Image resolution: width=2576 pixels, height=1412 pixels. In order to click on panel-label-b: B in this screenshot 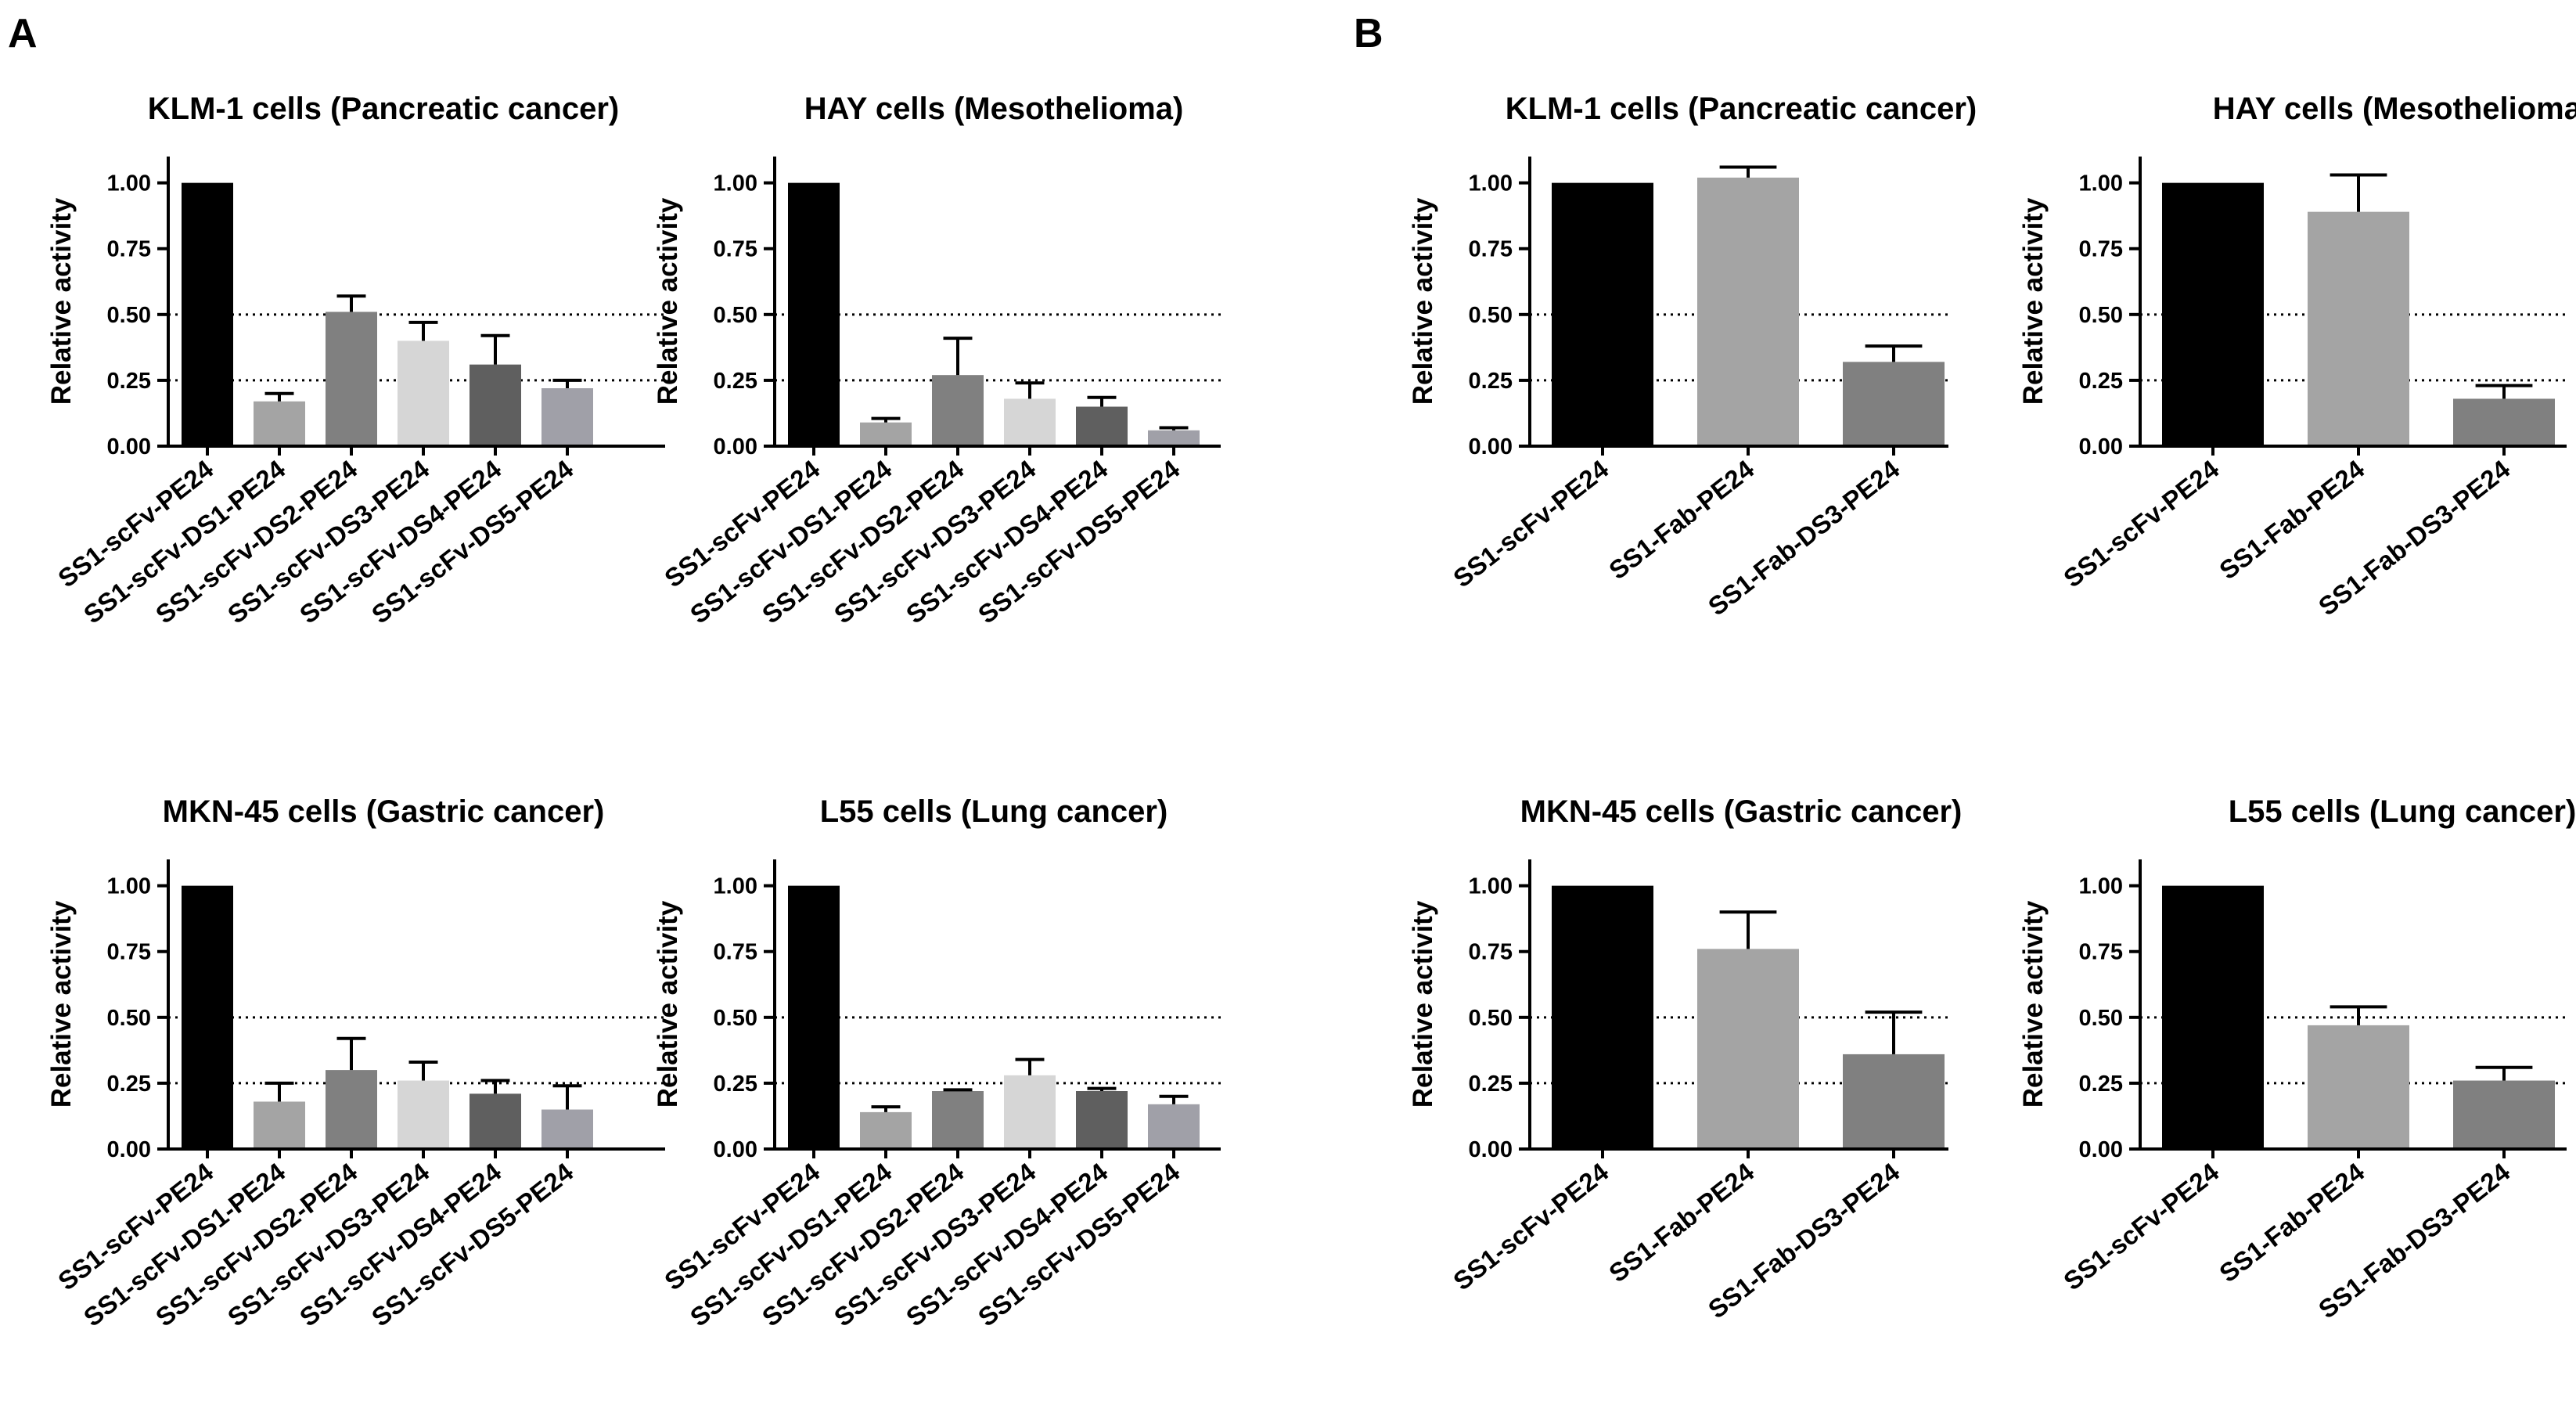, I will do `click(1368, 33)`.